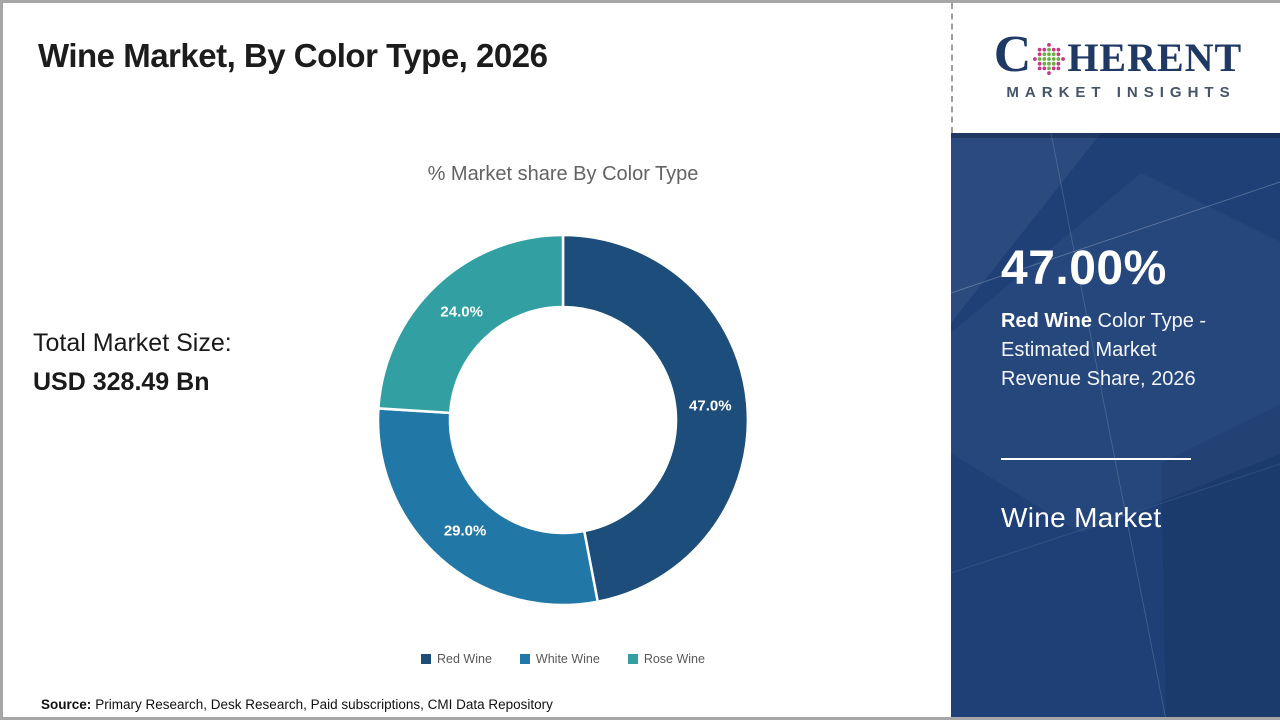 The width and height of the screenshot is (1280, 720). What do you see at coordinates (1046, 321) in the screenshot?
I see `stat-description-bold: Red Wine` at bounding box center [1046, 321].